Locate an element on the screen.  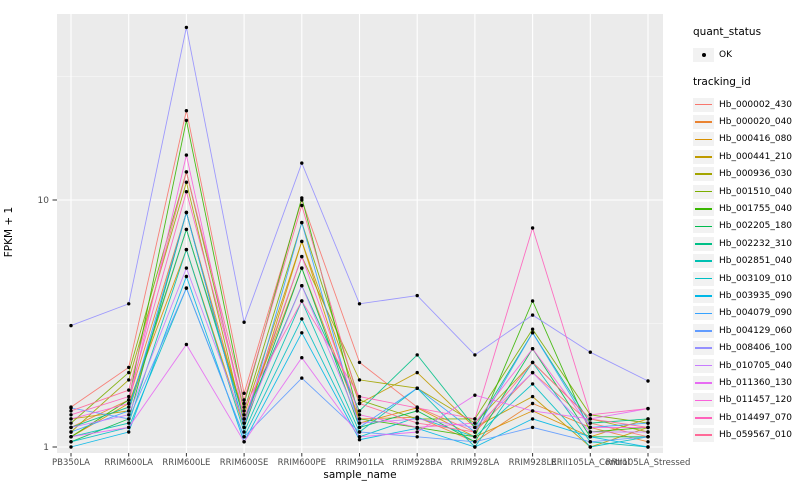
legend-entry-Hb_000936_030: Hb_000936_030 is located at coordinates (746, 174).